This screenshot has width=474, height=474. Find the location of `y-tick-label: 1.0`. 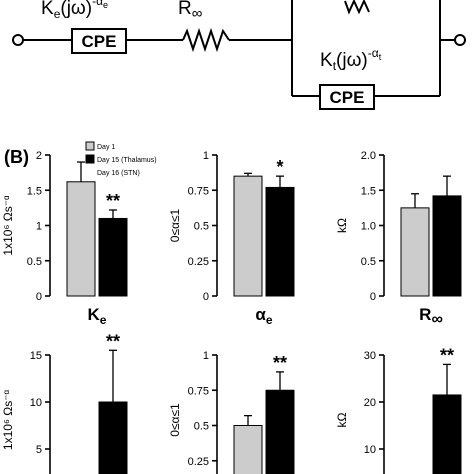

y-tick-label: 1.0 is located at coordinates (368, 227).